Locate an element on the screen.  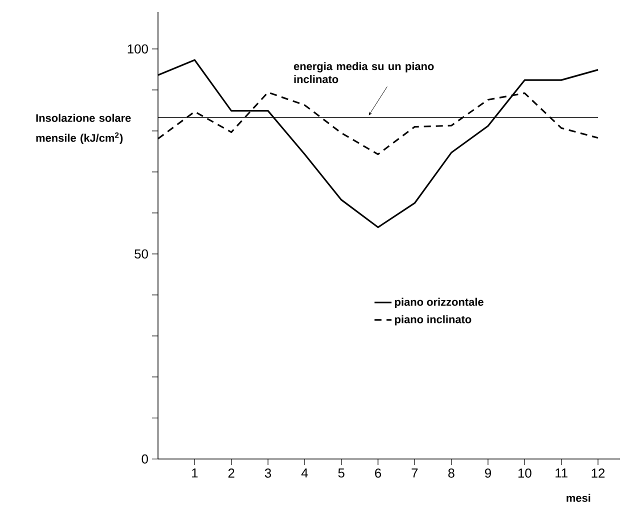
legend-label: piano inclinato is located at coordinates (433, 320).